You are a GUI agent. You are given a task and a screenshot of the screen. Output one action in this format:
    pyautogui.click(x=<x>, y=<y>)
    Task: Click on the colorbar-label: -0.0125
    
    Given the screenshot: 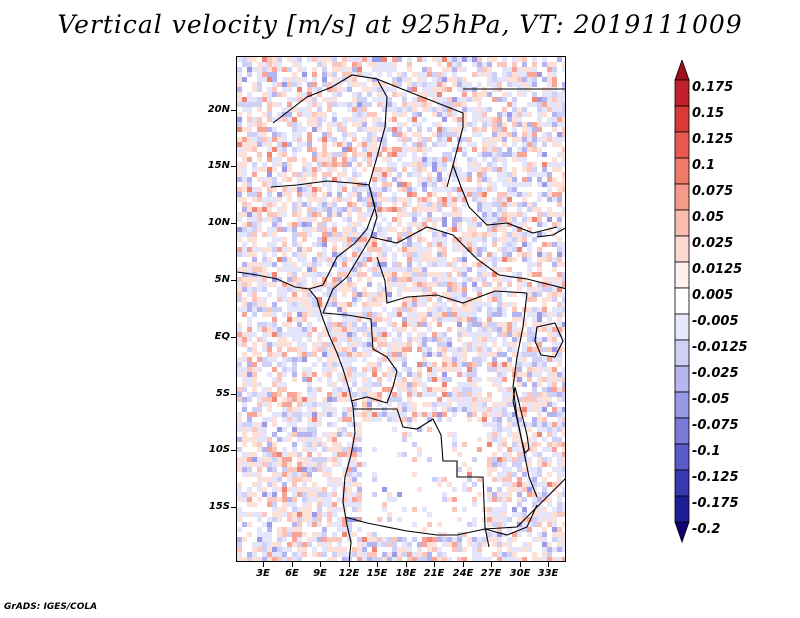 What is the action you would take?
    pyautogui.click(x=720, y=347)
    